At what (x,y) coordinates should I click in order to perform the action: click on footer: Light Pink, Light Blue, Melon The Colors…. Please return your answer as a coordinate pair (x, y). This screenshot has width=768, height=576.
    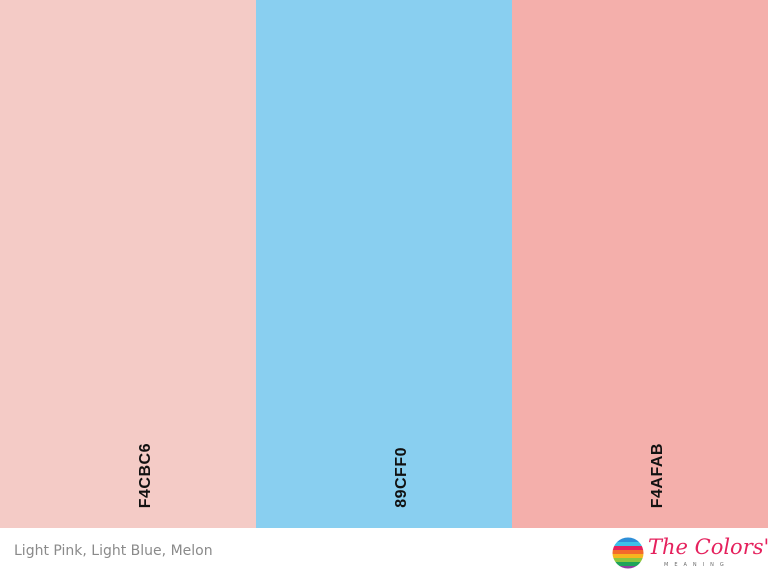
    Looking at the image, I should click on (384, 552).